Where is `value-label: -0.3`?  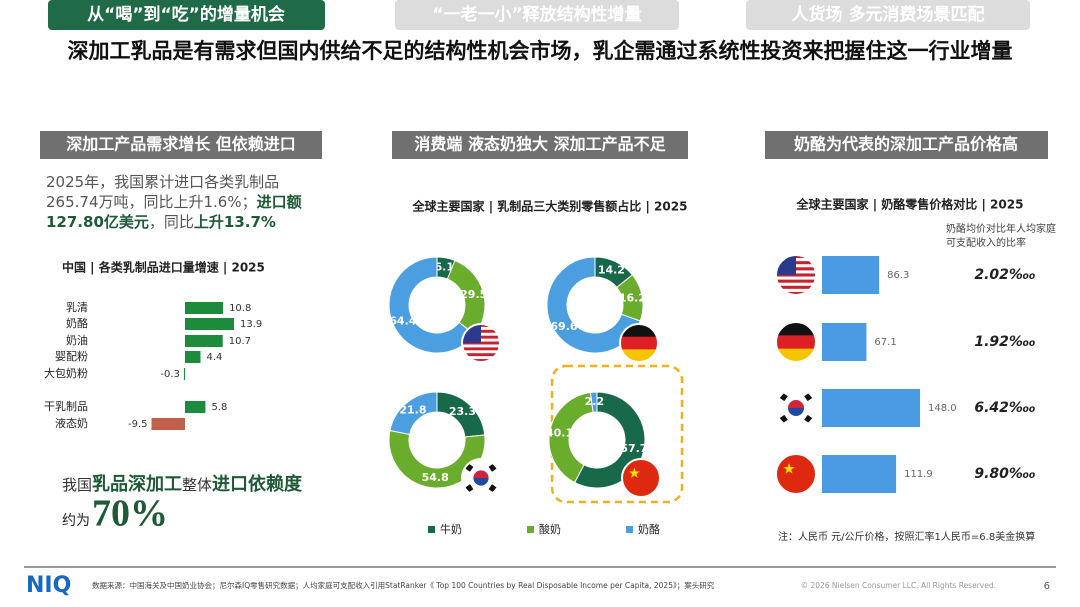 value-label: -0.3 is located at coordinates (170, 374).